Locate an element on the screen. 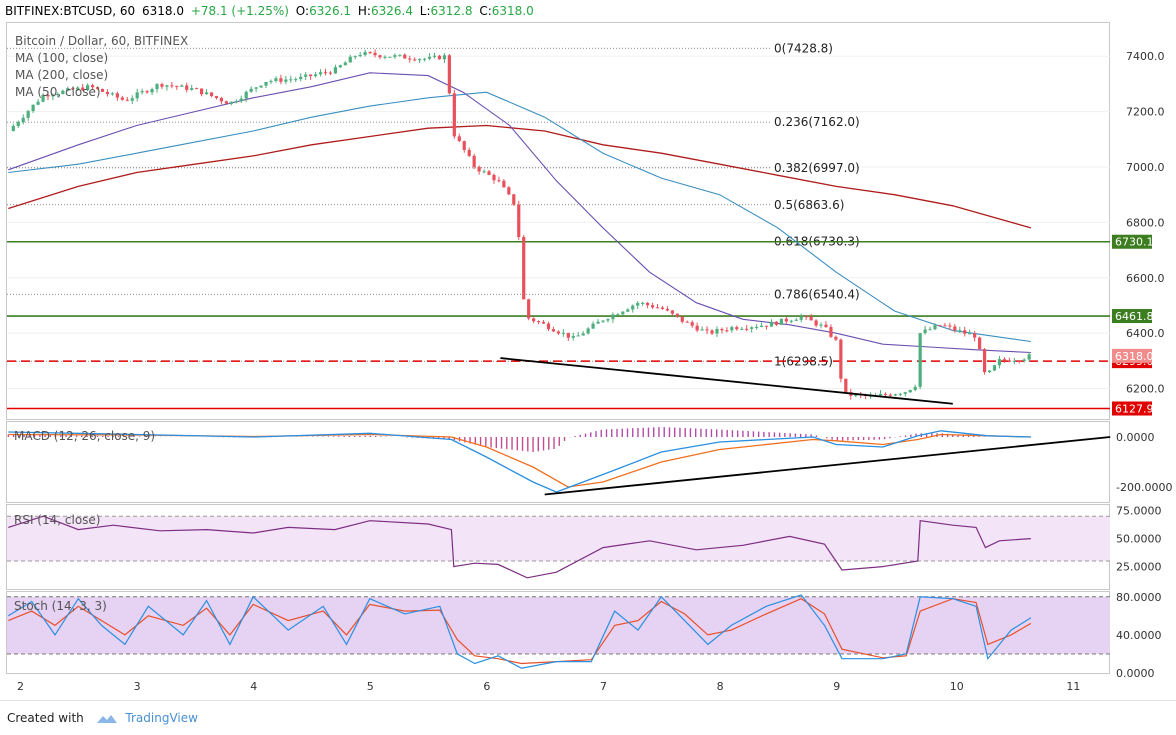  price-trendline is located at coordinates (726, 381).